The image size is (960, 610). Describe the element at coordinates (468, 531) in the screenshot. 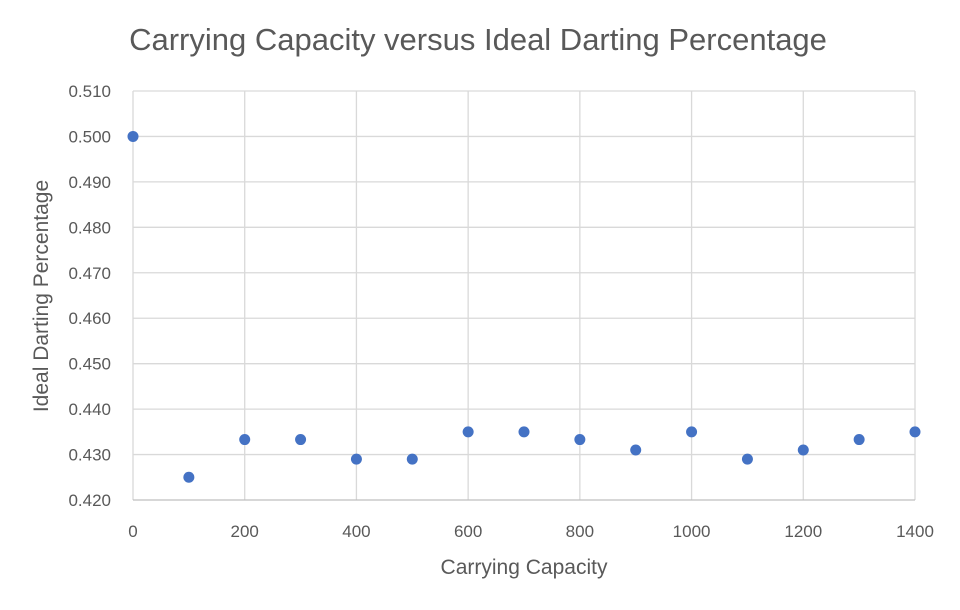

I see `x-tick-label: 600` at that location.